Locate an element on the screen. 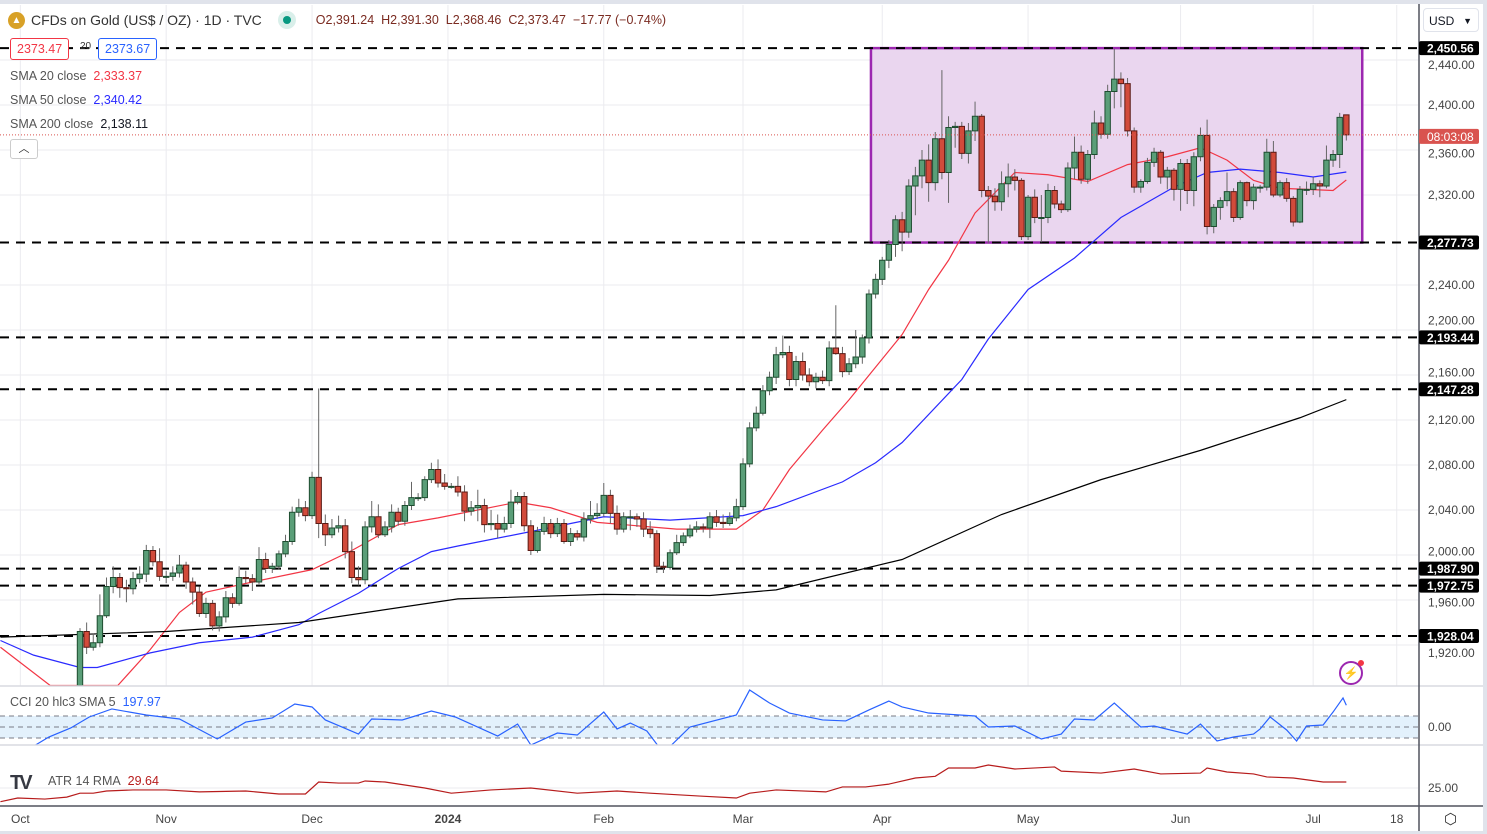 This screenshot has height=834, width=1487. legend-sma200: SMA 200 close 2,138.11 is located at coordinates (79, 124).